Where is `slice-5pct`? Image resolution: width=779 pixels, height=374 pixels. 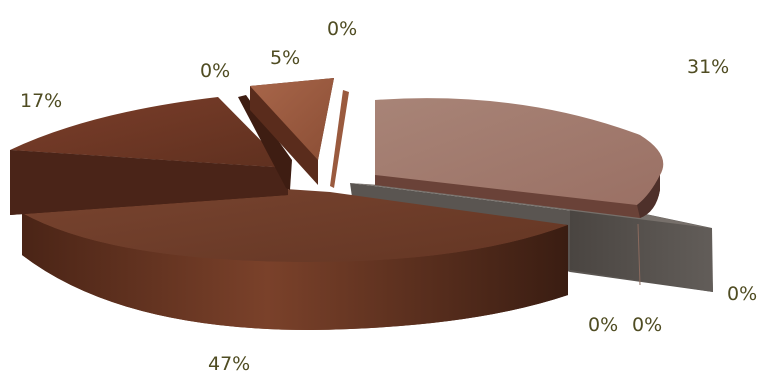 slice-5pct is located at coordinates (292, 131).